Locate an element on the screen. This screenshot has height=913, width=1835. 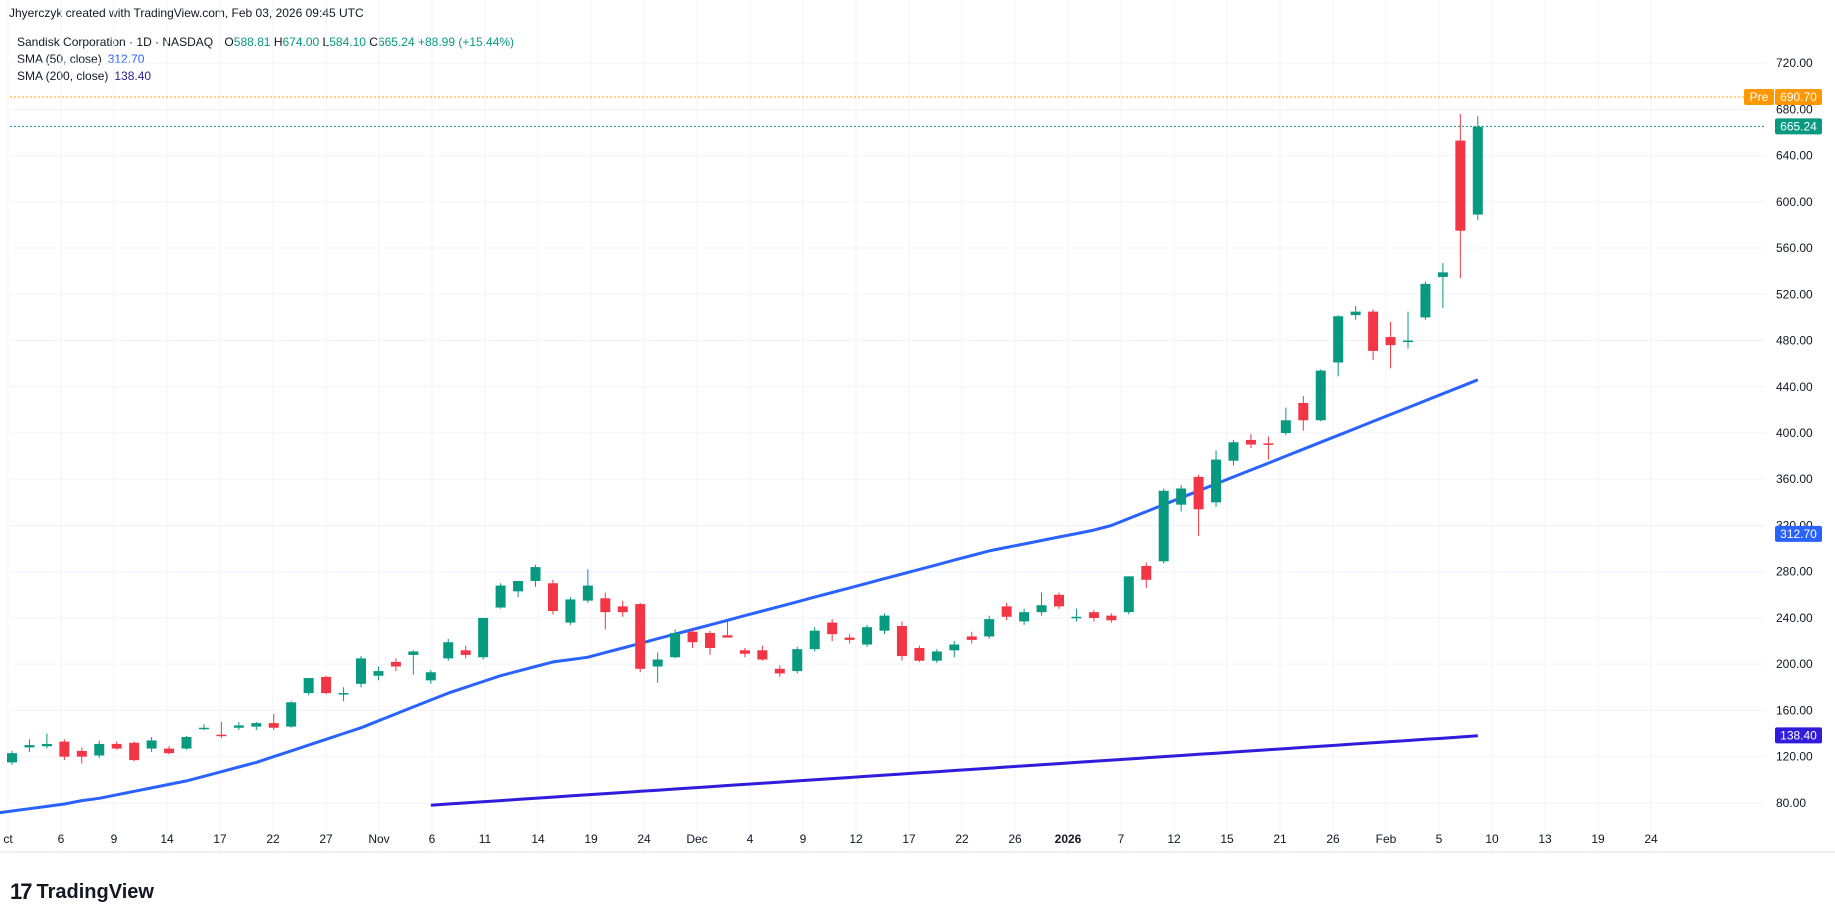
y-tick-label: 360.00 is located at coordinates (1794, 479).